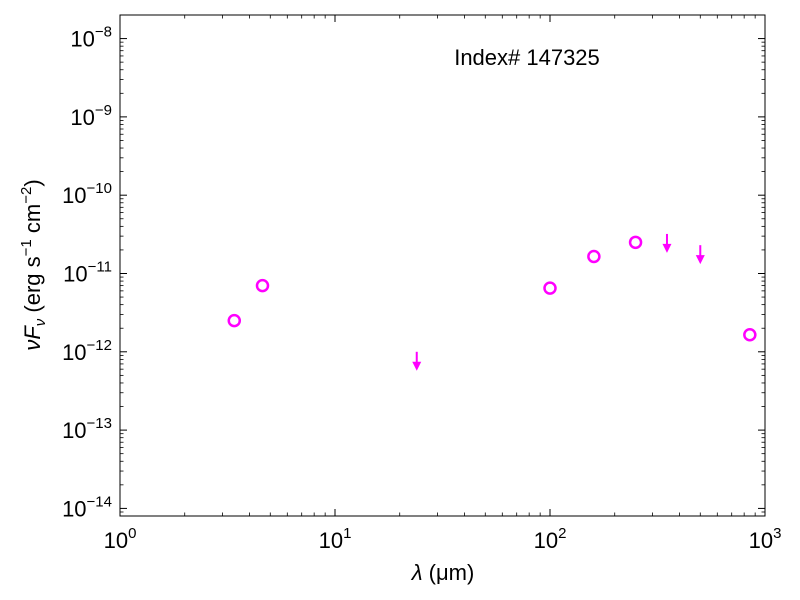 This screenshot has height=600, width=800. What do you see at coordinates (91, 38) in the screenshot?
I see `y-tick-label: 10⁻⁸` at bounding box center [91, 38].